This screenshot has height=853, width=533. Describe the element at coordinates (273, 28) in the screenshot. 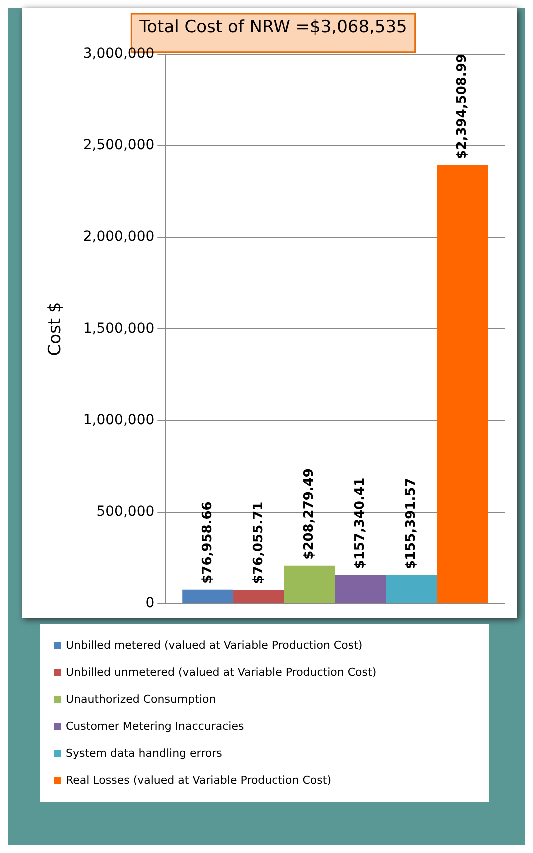

I see `chart-title: Total Cost of NRW =$3,068,535` at that location.